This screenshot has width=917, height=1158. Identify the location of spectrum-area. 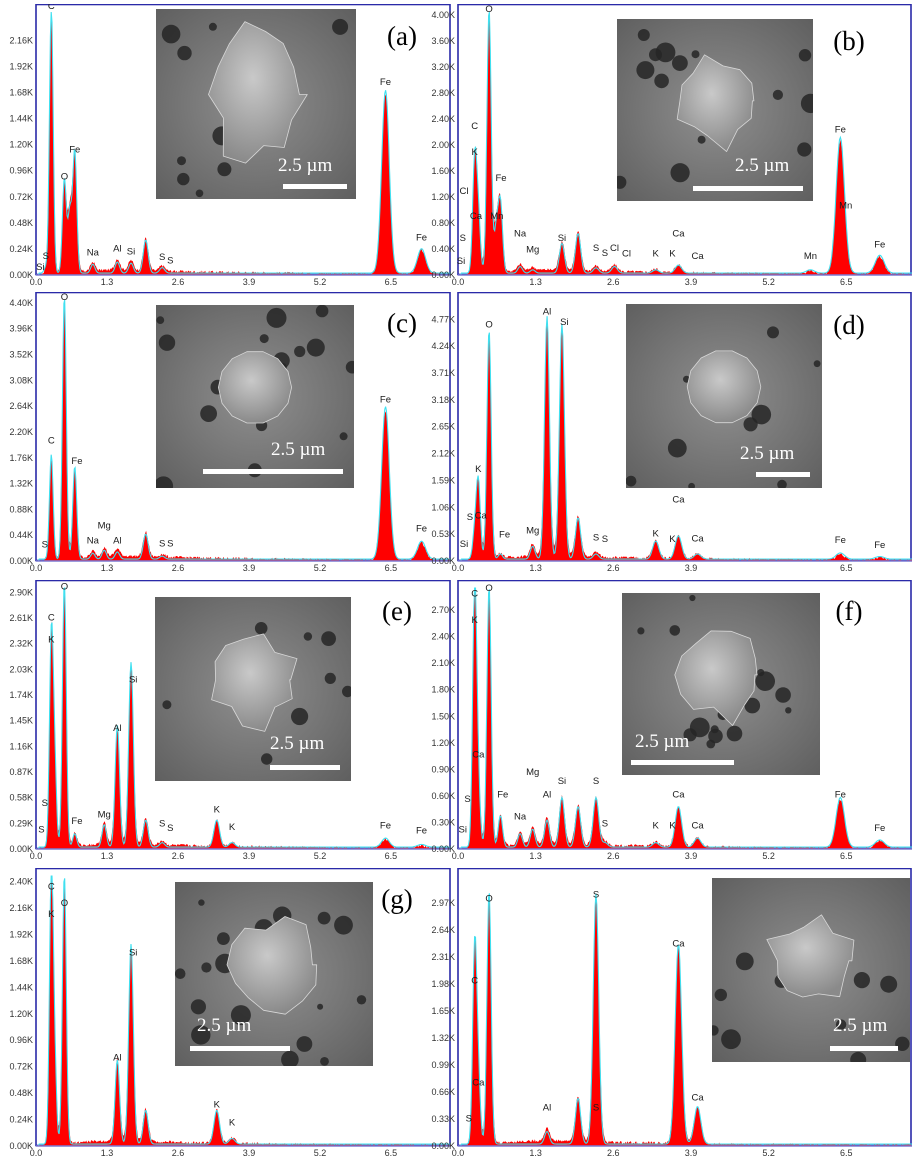
(243, 143).